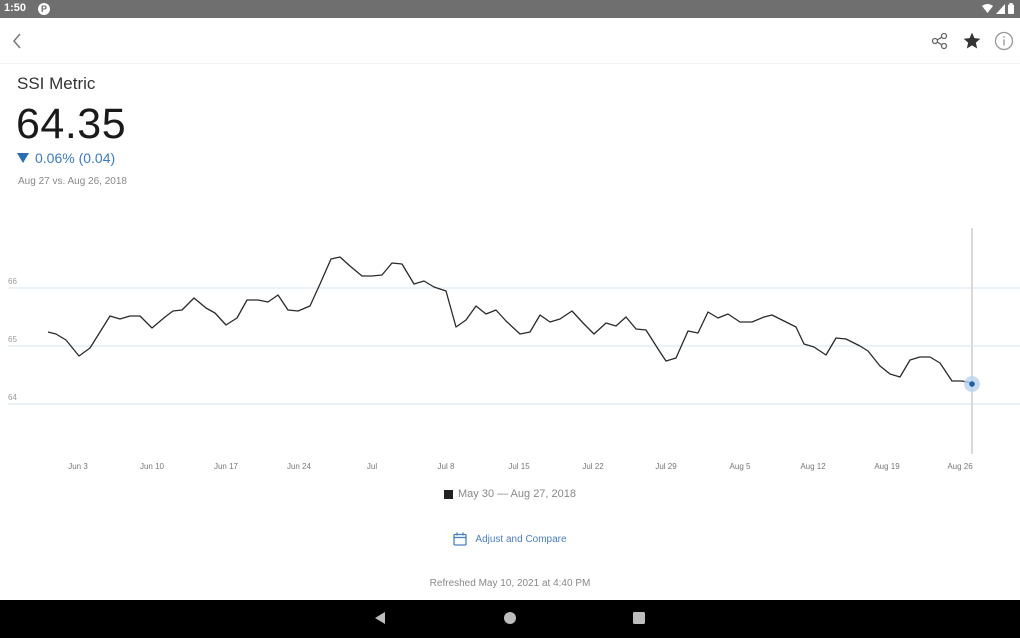 This screenshot has height=638, width=1020. I want to click on info-button, so click(1004, 41).